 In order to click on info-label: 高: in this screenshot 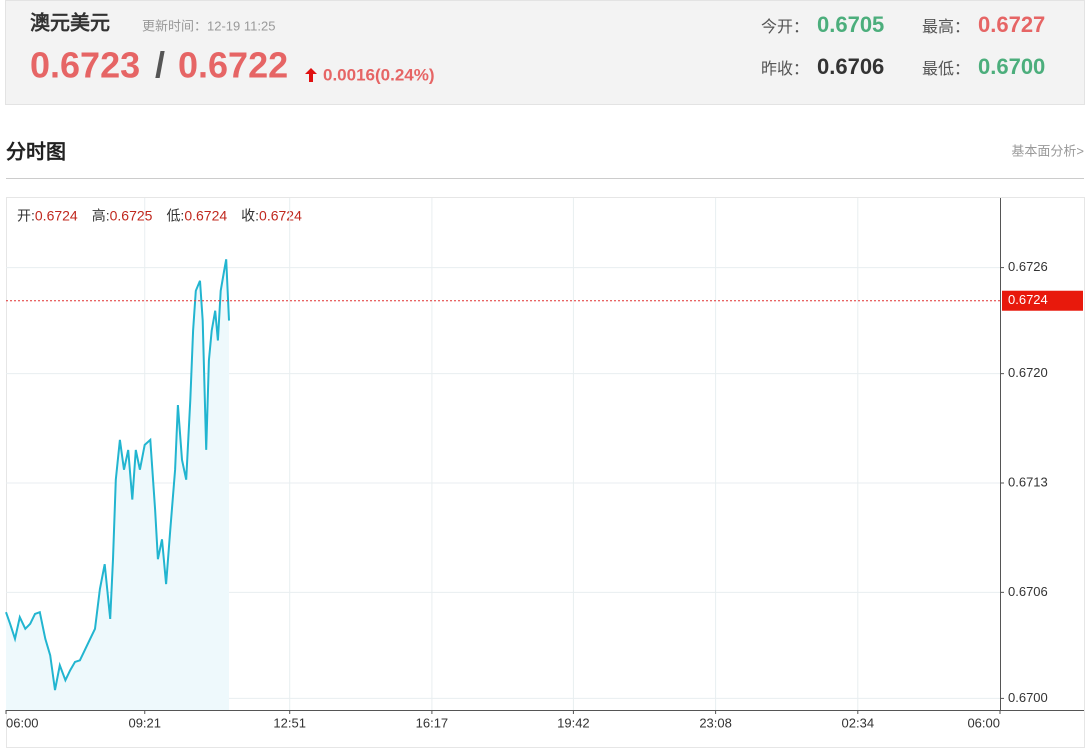, I will do `click(101, 216)`.